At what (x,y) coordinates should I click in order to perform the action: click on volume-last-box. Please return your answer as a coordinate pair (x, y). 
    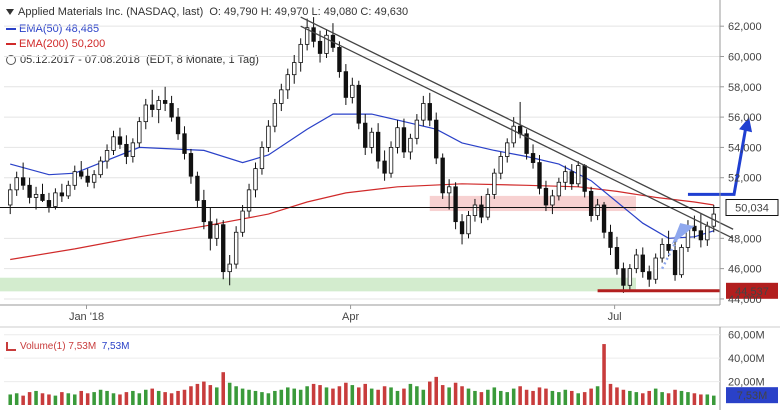
    Looking at the image, I should click on (752, 395).